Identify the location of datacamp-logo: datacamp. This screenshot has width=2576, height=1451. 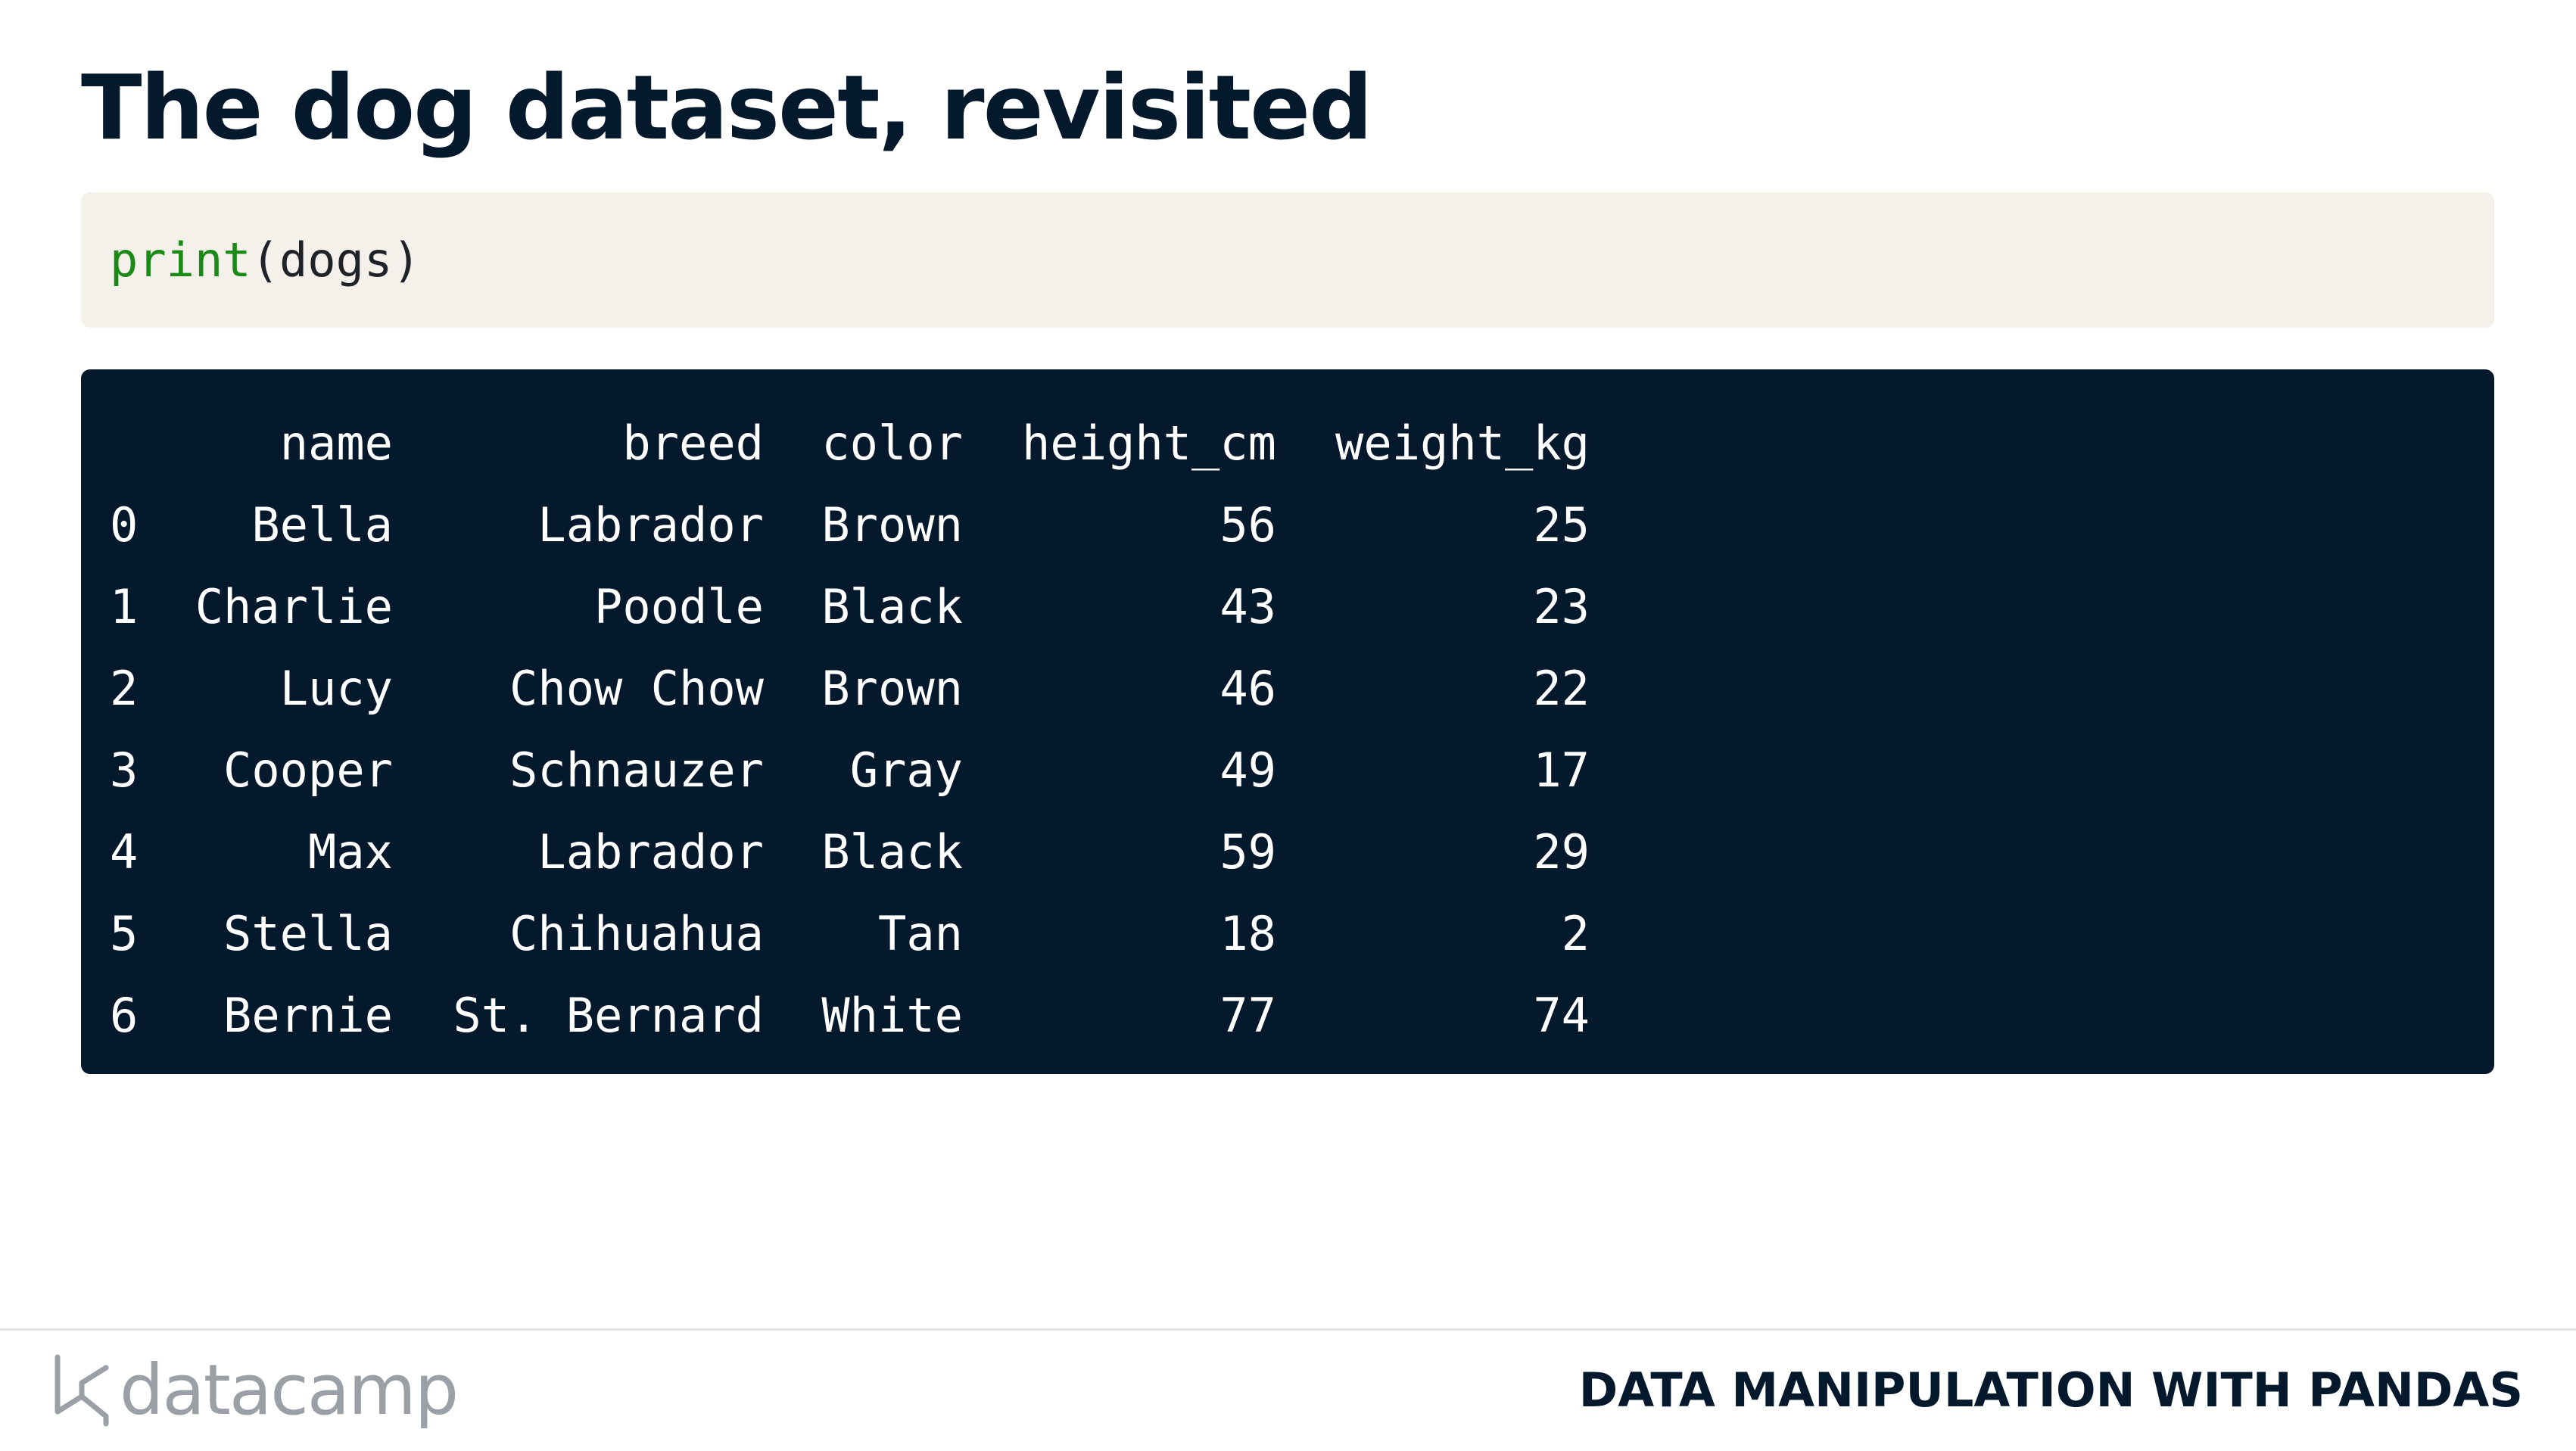
(255, 1390).